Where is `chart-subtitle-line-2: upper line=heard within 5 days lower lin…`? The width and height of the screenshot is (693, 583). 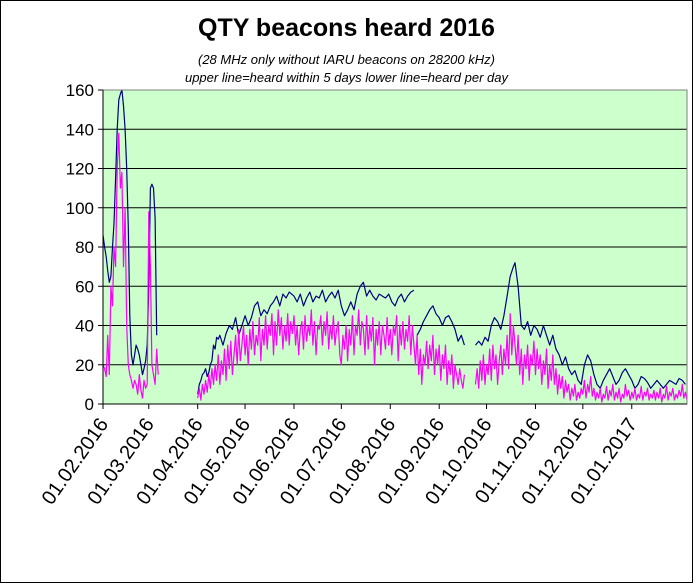 chart-subtitle-line-2: upper line=heard within 5 days lower lin… is located at coordinates (346, 77).